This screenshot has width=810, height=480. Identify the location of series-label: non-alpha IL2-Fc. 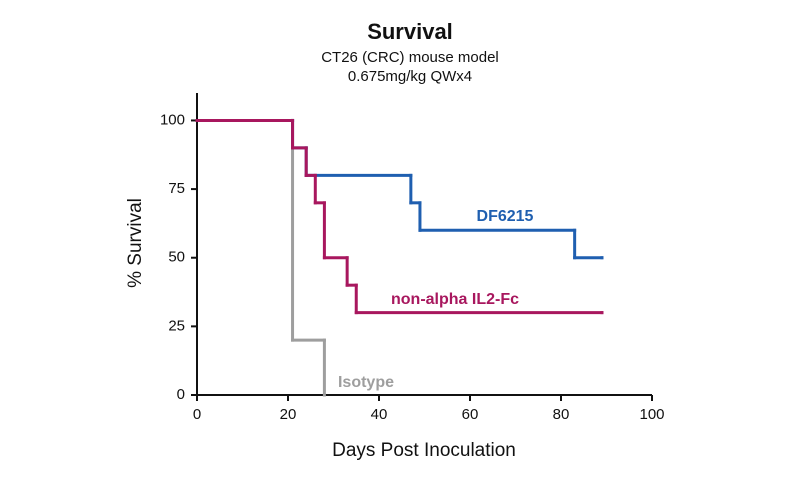
(455, 299).